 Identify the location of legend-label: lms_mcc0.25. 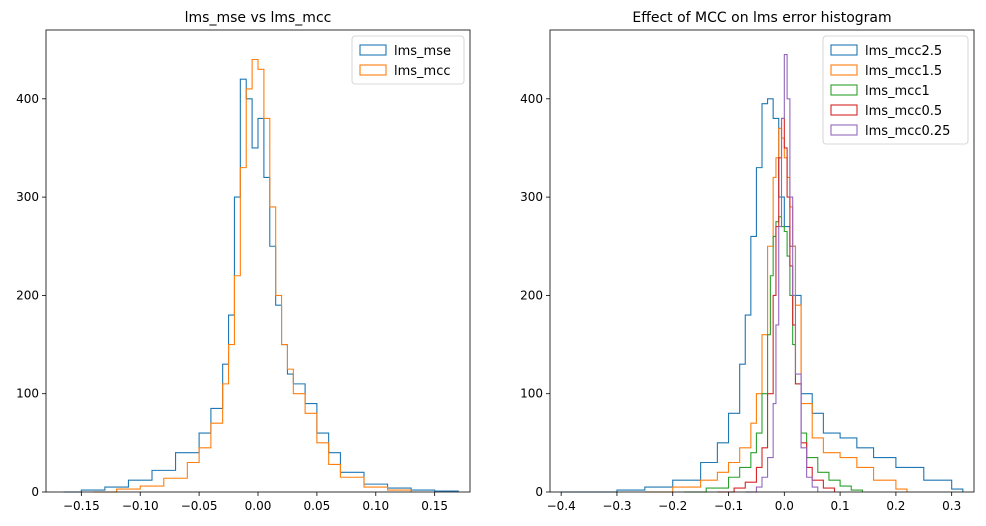
(907, 131).